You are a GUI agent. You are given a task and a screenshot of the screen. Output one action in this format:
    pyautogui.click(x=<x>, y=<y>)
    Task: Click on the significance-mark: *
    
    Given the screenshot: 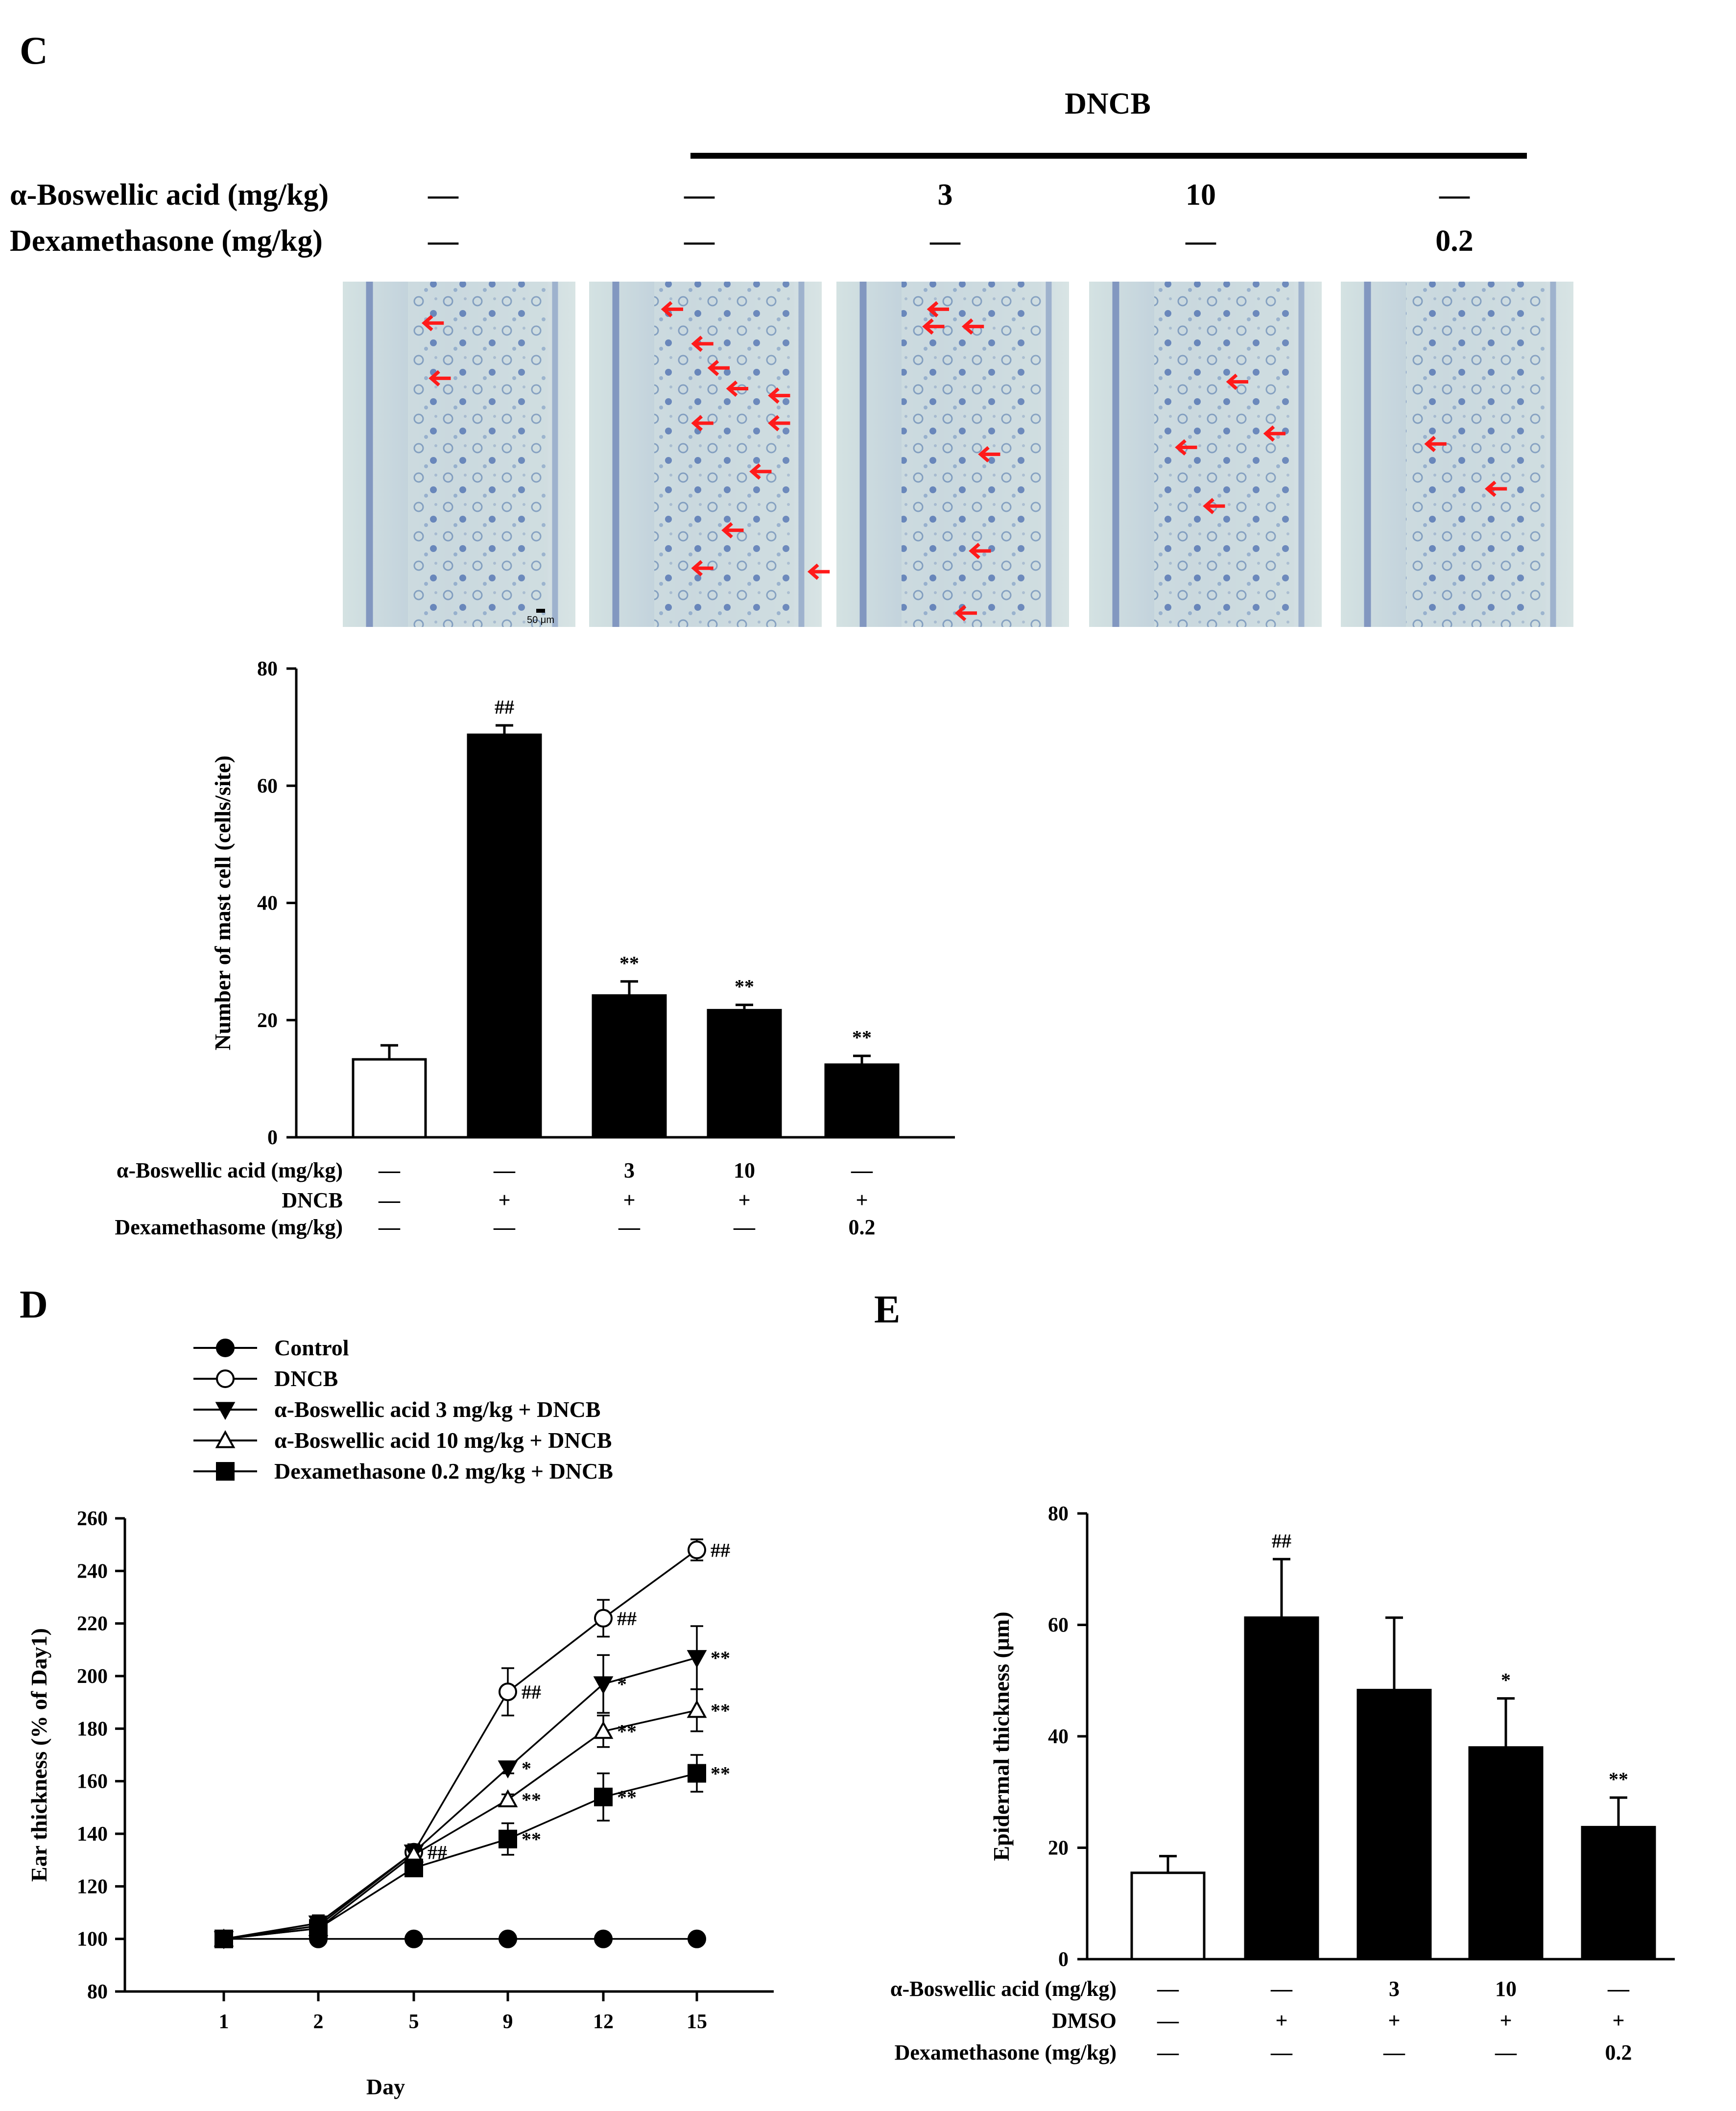 What is the action you would take?
    pyautogui.click(x=1506, y=1680)
    